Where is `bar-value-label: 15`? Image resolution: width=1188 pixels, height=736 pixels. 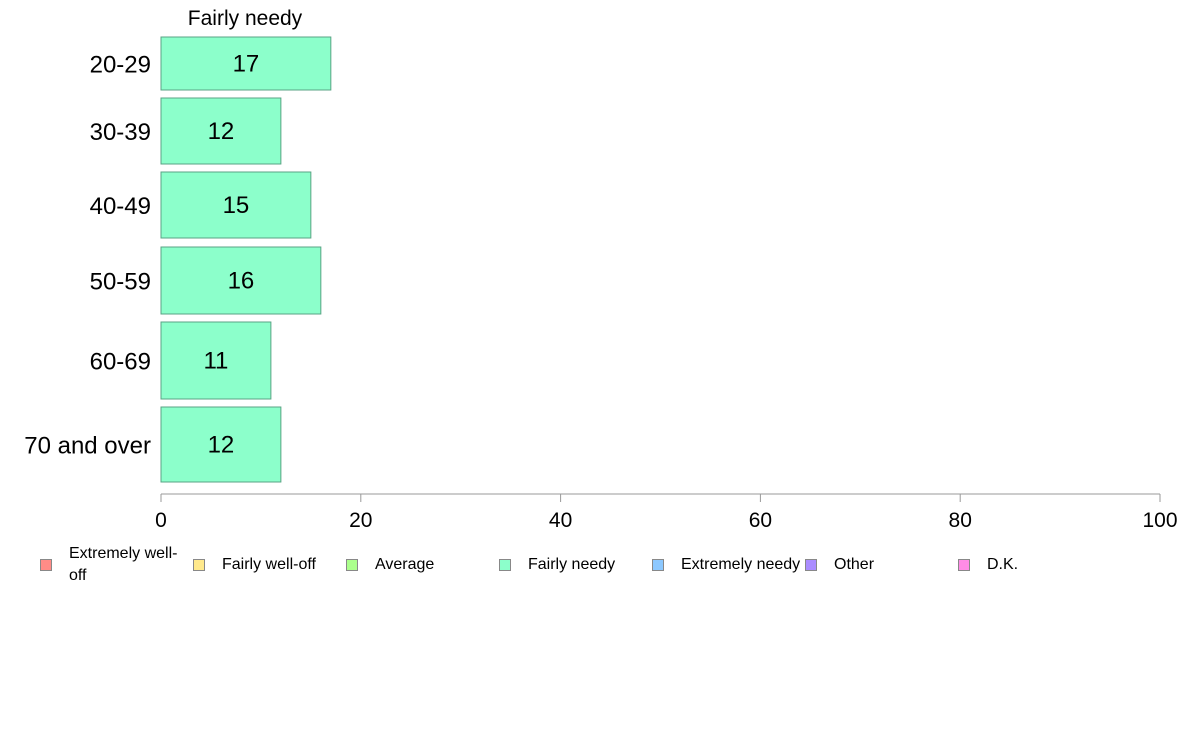
bar-value-label: 15 is located at coordinates (236, 205).